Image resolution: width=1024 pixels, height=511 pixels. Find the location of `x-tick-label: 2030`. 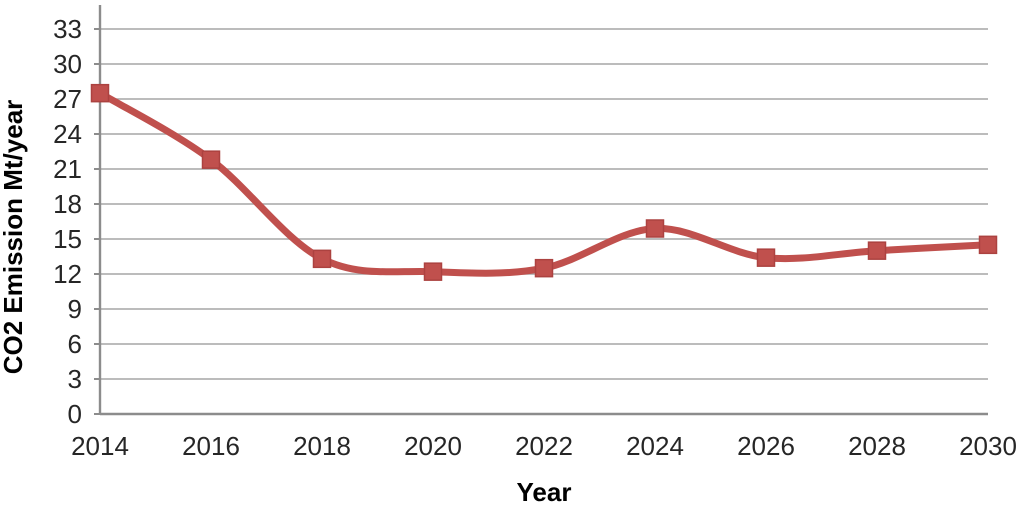

x-tick-label: 2030 is located at coordinates (988, 446).